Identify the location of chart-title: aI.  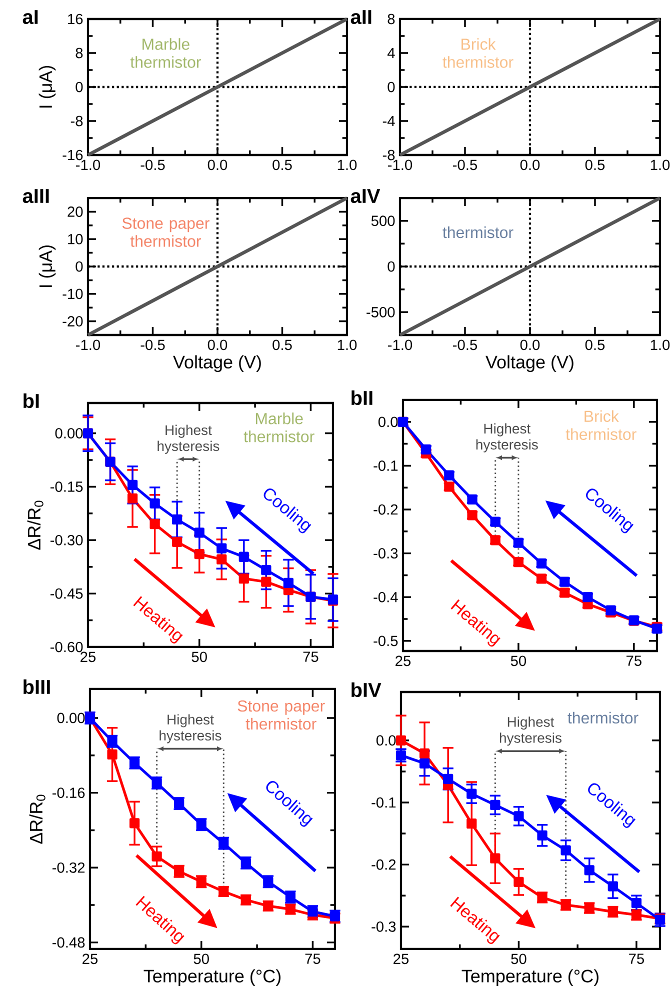
(30, 17).